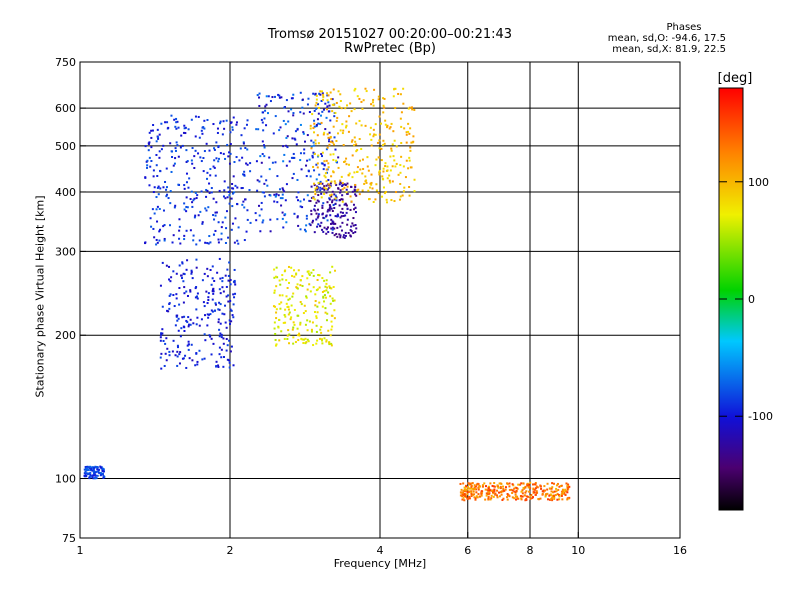 The width and height of the screenshot is (800, 600). Describe the element at coordinates (680, 550) in the screenshot. I see `x-tick-label: 16` at that location.